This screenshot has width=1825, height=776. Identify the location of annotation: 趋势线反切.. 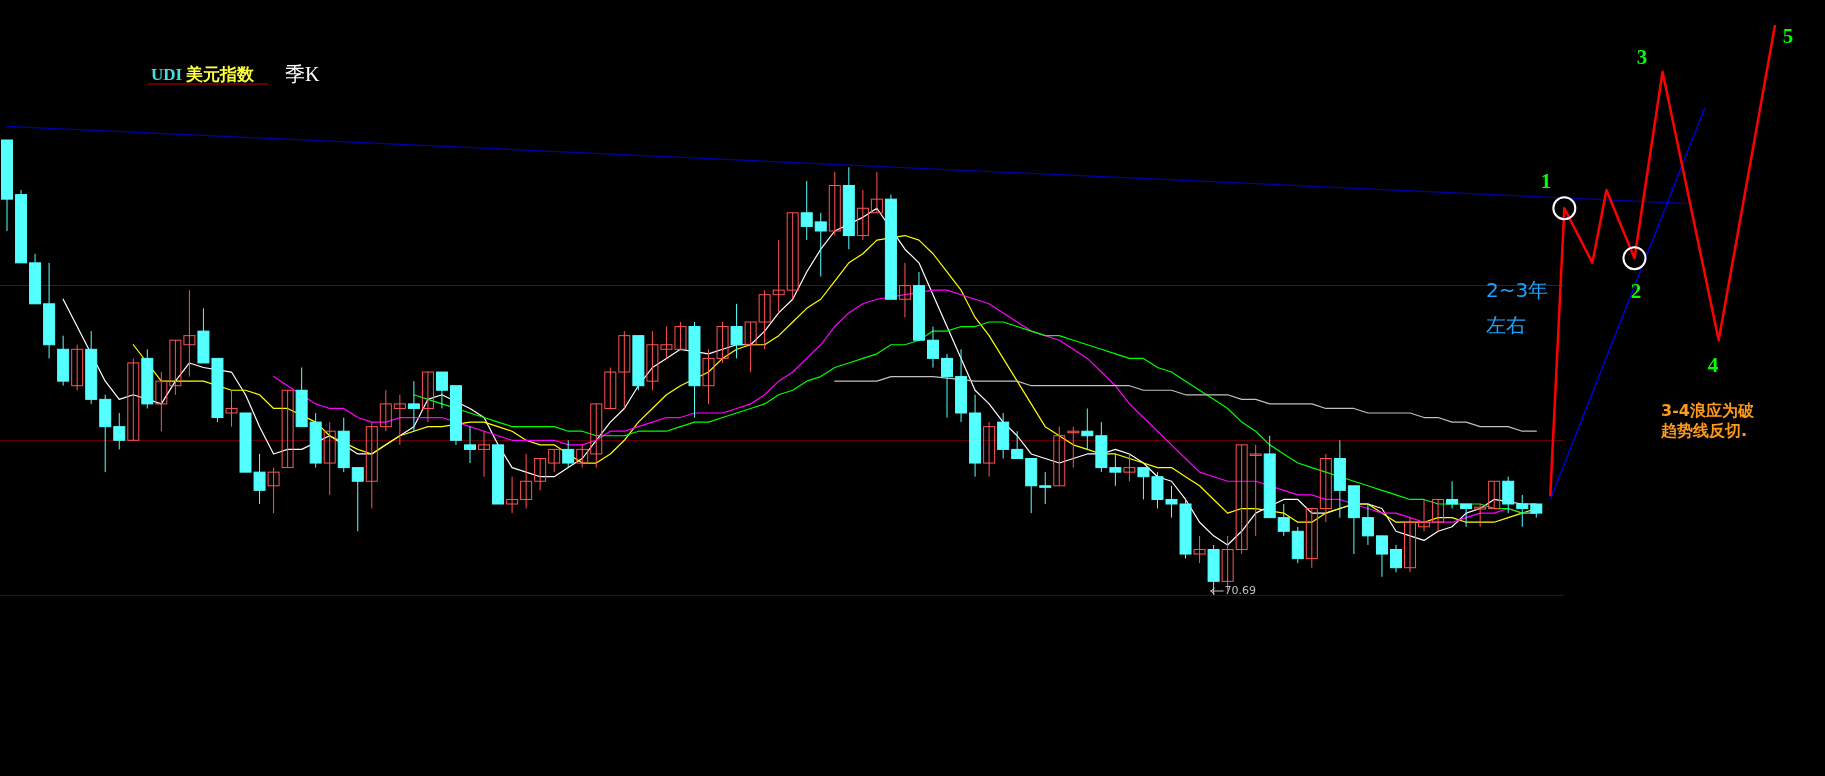
(1704, 430).